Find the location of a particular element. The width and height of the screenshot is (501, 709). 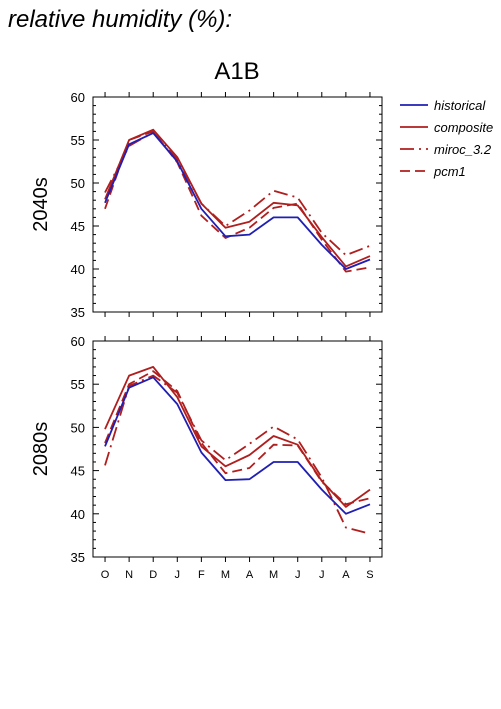

x-tick-label: D is located at coordinates (153, 575).